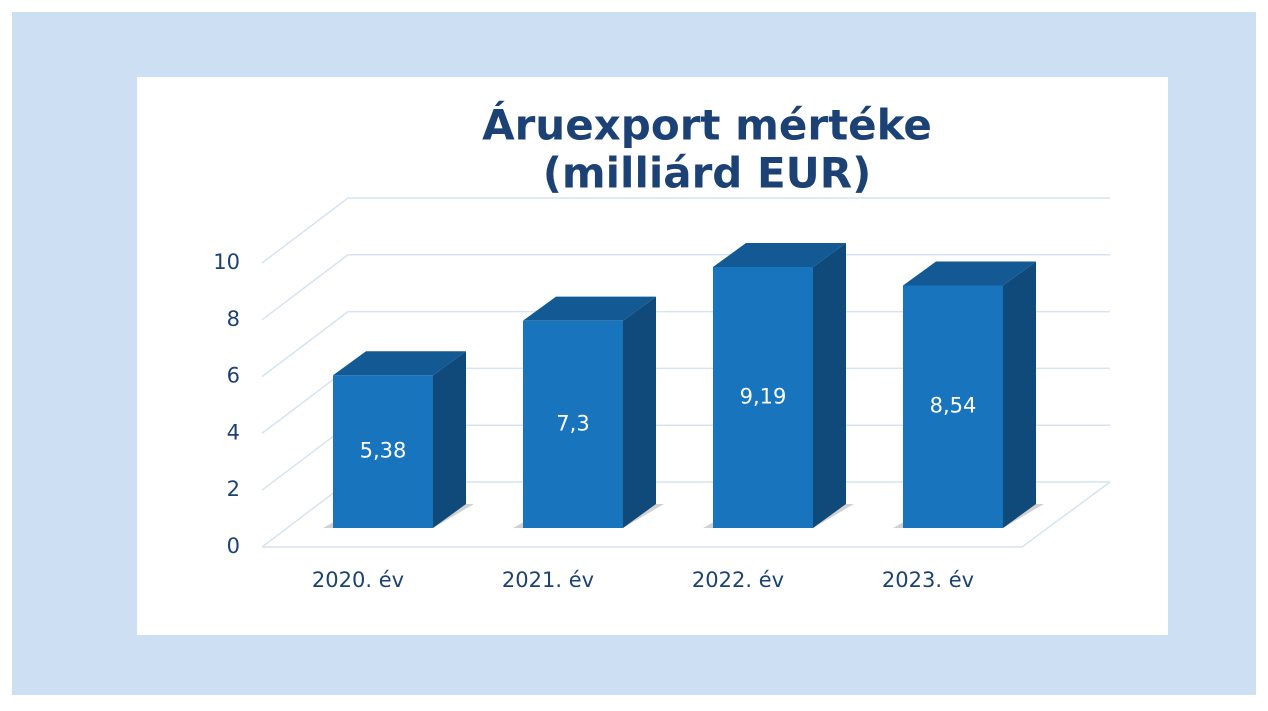 The image size is (1268, 711). What do you see at coordinates (233, 432) in the screenshot?
I see `y-tick-label: 4` at bounding box center [233, 432].